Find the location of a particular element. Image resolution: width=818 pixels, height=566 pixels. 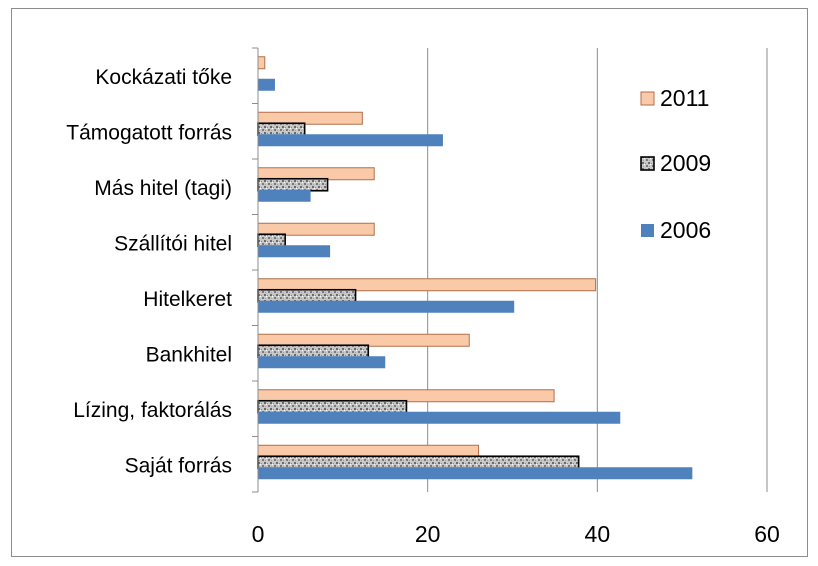

category-label: Bankhitel is located at coordinates (189, 354).